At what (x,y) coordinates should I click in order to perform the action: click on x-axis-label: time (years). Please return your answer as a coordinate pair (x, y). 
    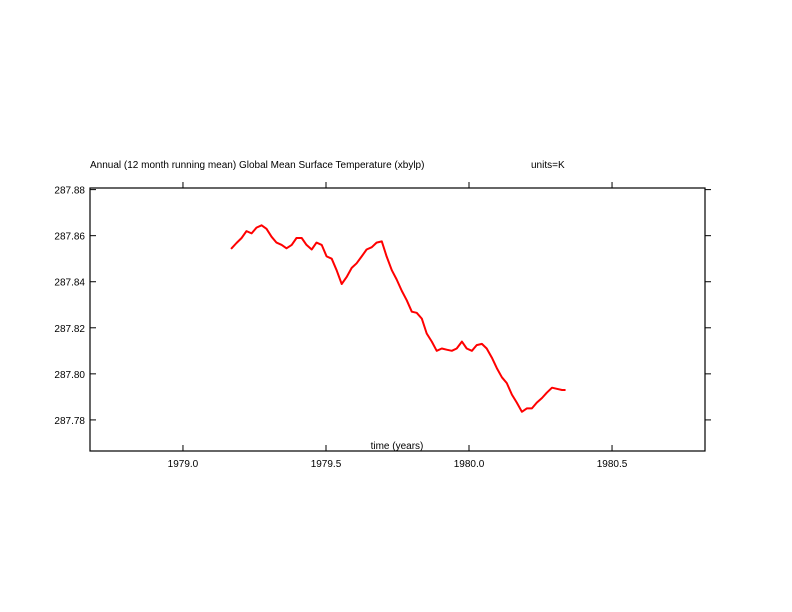
    Looking at the image, I should click on (397, 446).